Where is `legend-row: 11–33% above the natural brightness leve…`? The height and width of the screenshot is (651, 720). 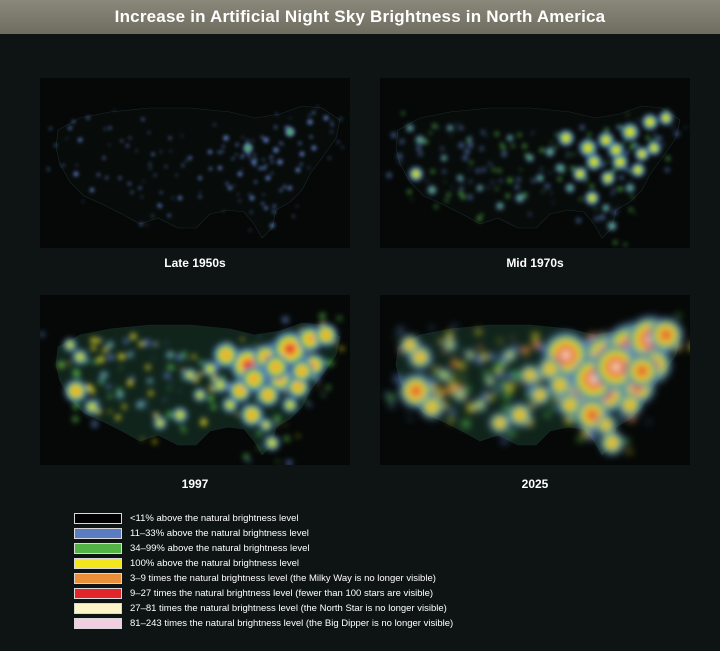 legend-row: 11–33% above the natural brightness leve… is located at coordinates (294, 533).